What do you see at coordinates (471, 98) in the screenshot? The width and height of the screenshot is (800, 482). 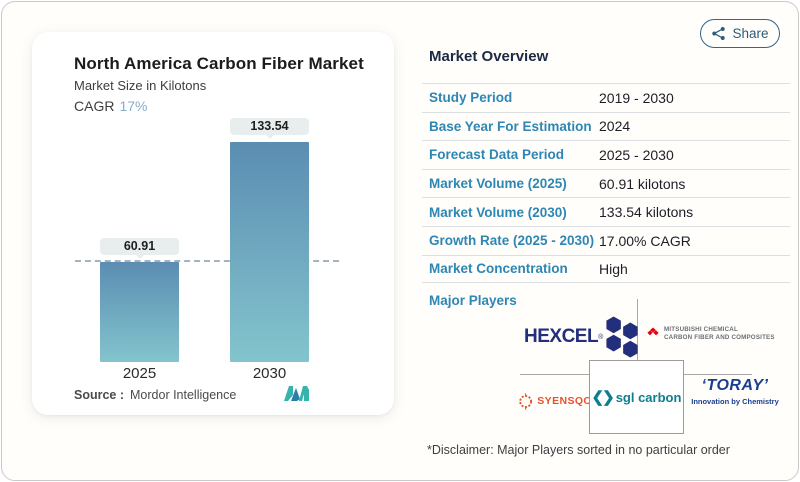 I see `row-label: Study Period` at bounding box center [471, 98].